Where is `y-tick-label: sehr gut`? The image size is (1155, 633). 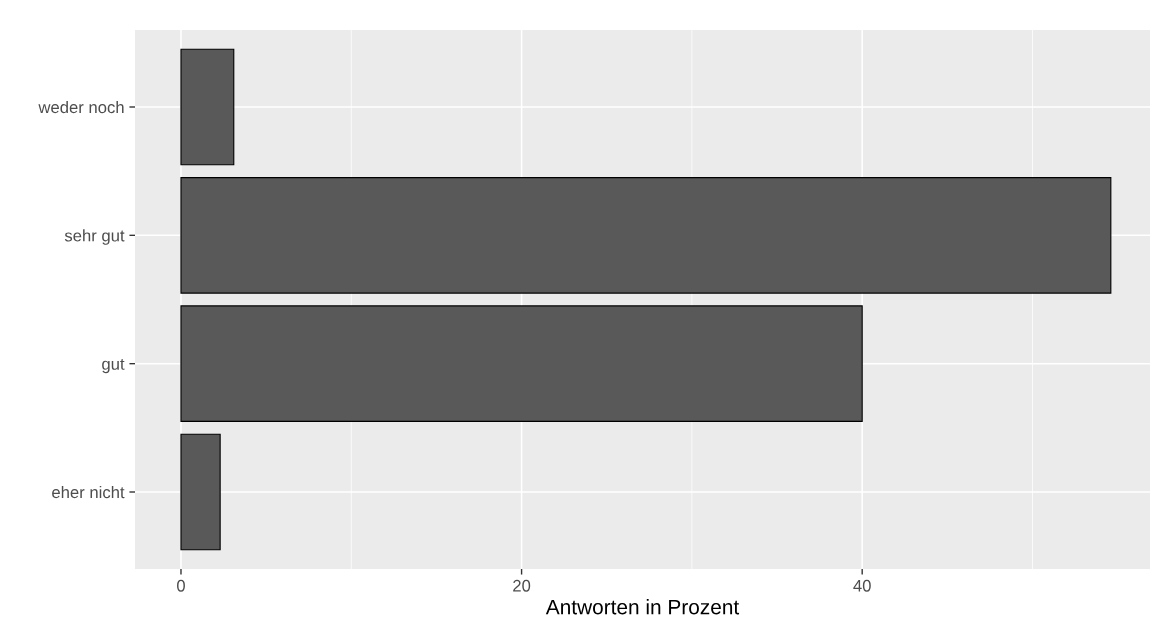 y-tick-label: sehr gut is located at coordinates (94, 237).